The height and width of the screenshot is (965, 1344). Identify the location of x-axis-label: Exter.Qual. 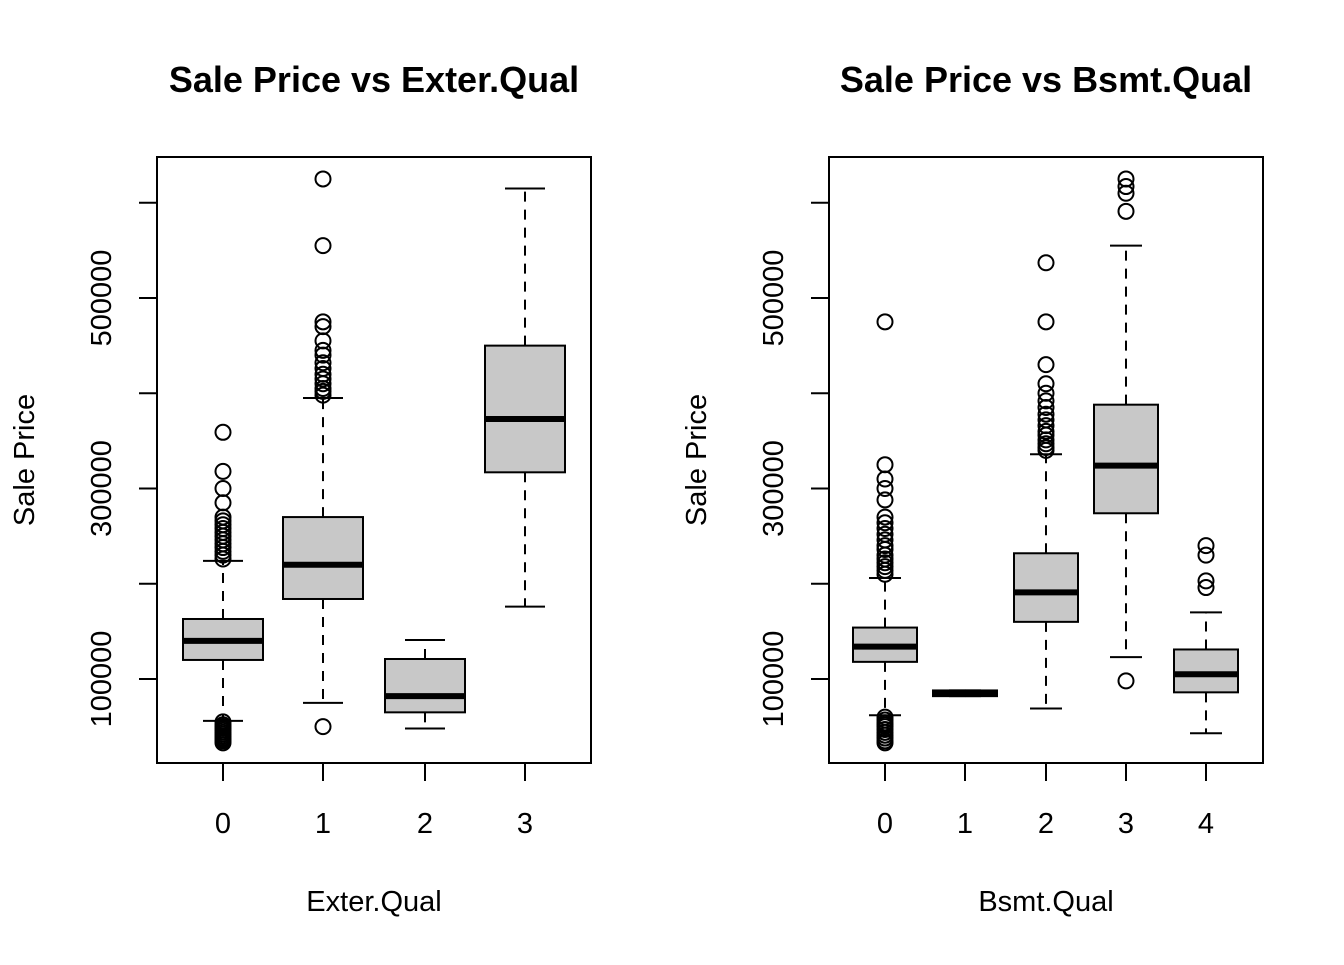
(373, 902).